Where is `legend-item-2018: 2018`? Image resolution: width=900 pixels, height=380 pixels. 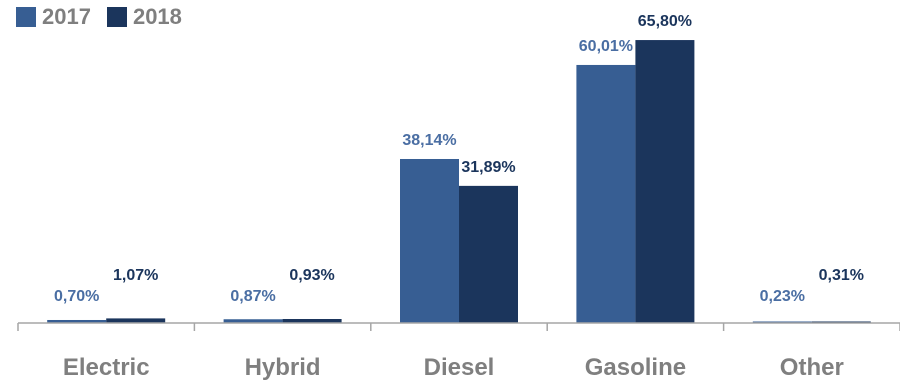 legend-item-2018: 2018 is located at coordinates (144, 17).